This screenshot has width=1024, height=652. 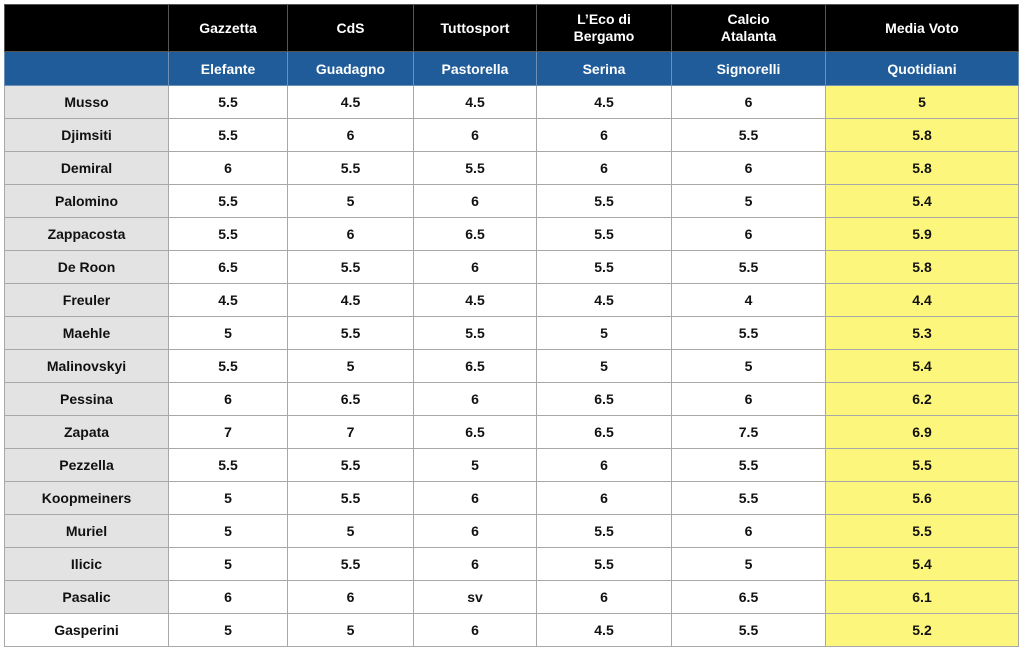 What do you see at coordinates (748, 432) in the screenshot?
I see `rating-cell: 7.5` at bounding box center [748, 432].